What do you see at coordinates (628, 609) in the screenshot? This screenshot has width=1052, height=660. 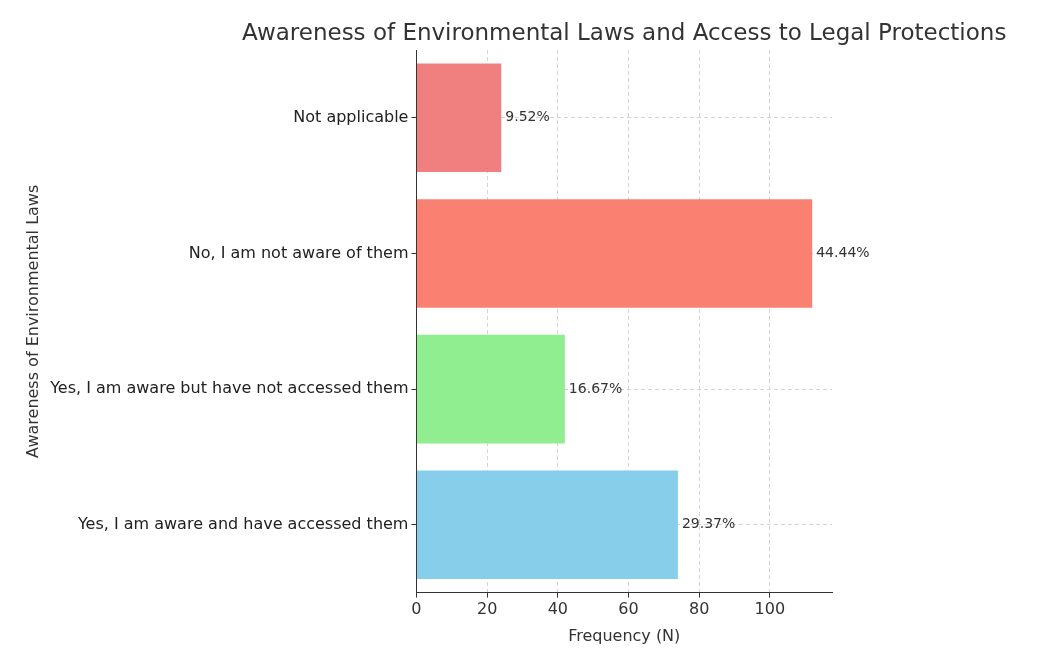 I see `x-tick-label: 60` at bounding box center [628, 609].